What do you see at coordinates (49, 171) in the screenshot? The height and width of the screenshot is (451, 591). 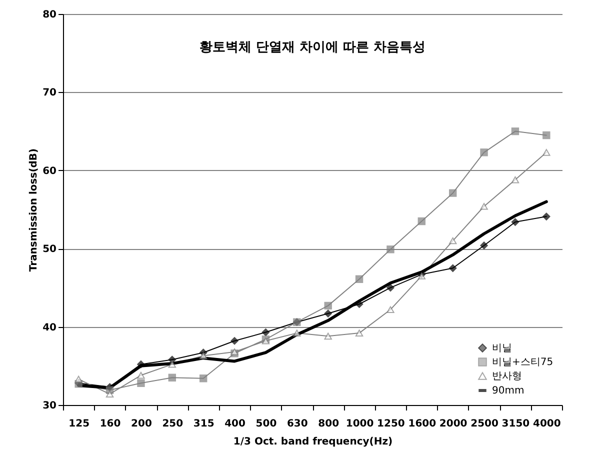 I see `y-tick-label: 60` at bounding box center [49, 171].